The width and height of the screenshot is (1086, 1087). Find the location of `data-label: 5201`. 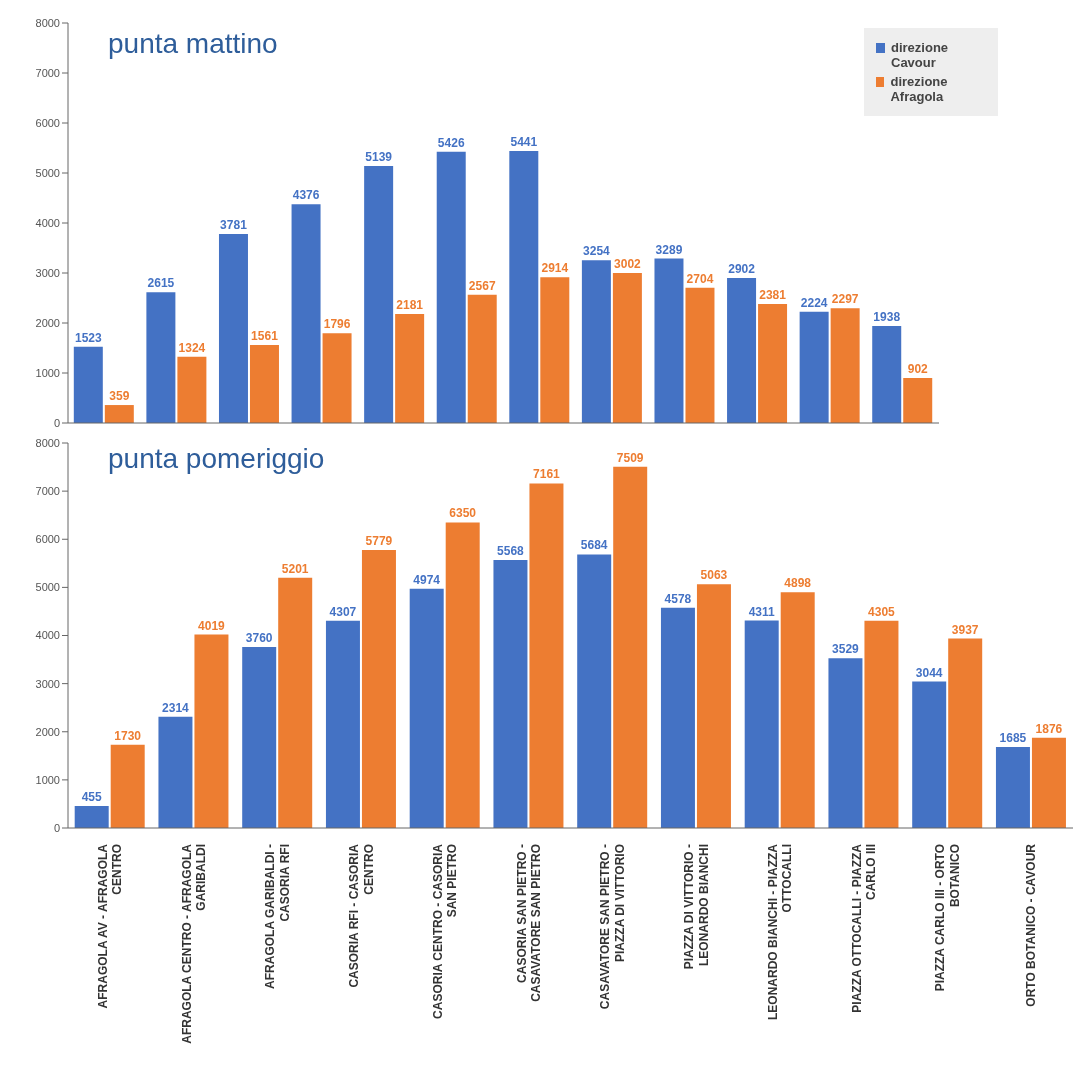

data-label: 5201 is located at coordinates (295, 568).